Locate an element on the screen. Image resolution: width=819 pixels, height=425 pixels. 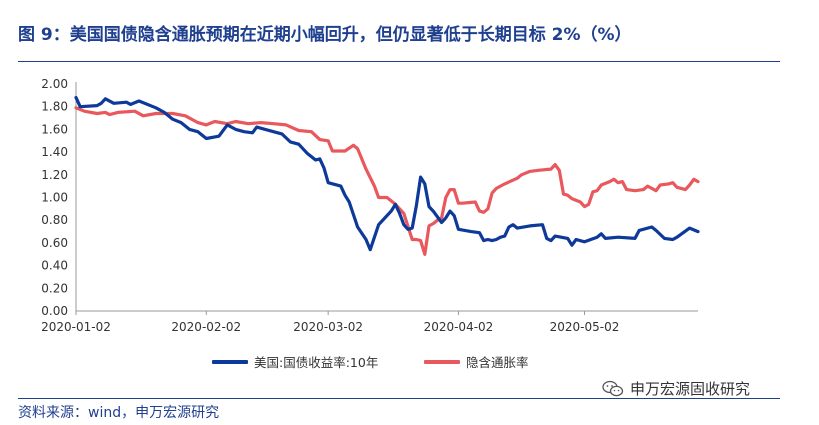
y-tick-label: 0.40 is located at coordinates (54, 266).